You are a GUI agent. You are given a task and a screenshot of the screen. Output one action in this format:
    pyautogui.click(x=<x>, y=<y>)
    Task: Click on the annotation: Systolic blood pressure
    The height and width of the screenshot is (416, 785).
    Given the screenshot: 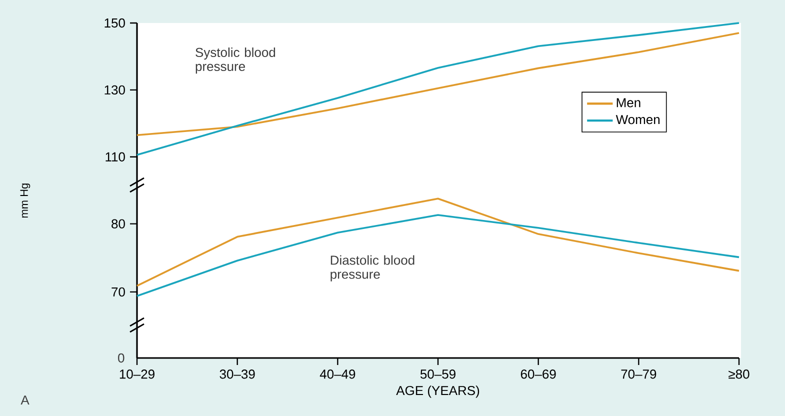 What is the action you would take?
    pyautogui.click(x=236, y=60)
    